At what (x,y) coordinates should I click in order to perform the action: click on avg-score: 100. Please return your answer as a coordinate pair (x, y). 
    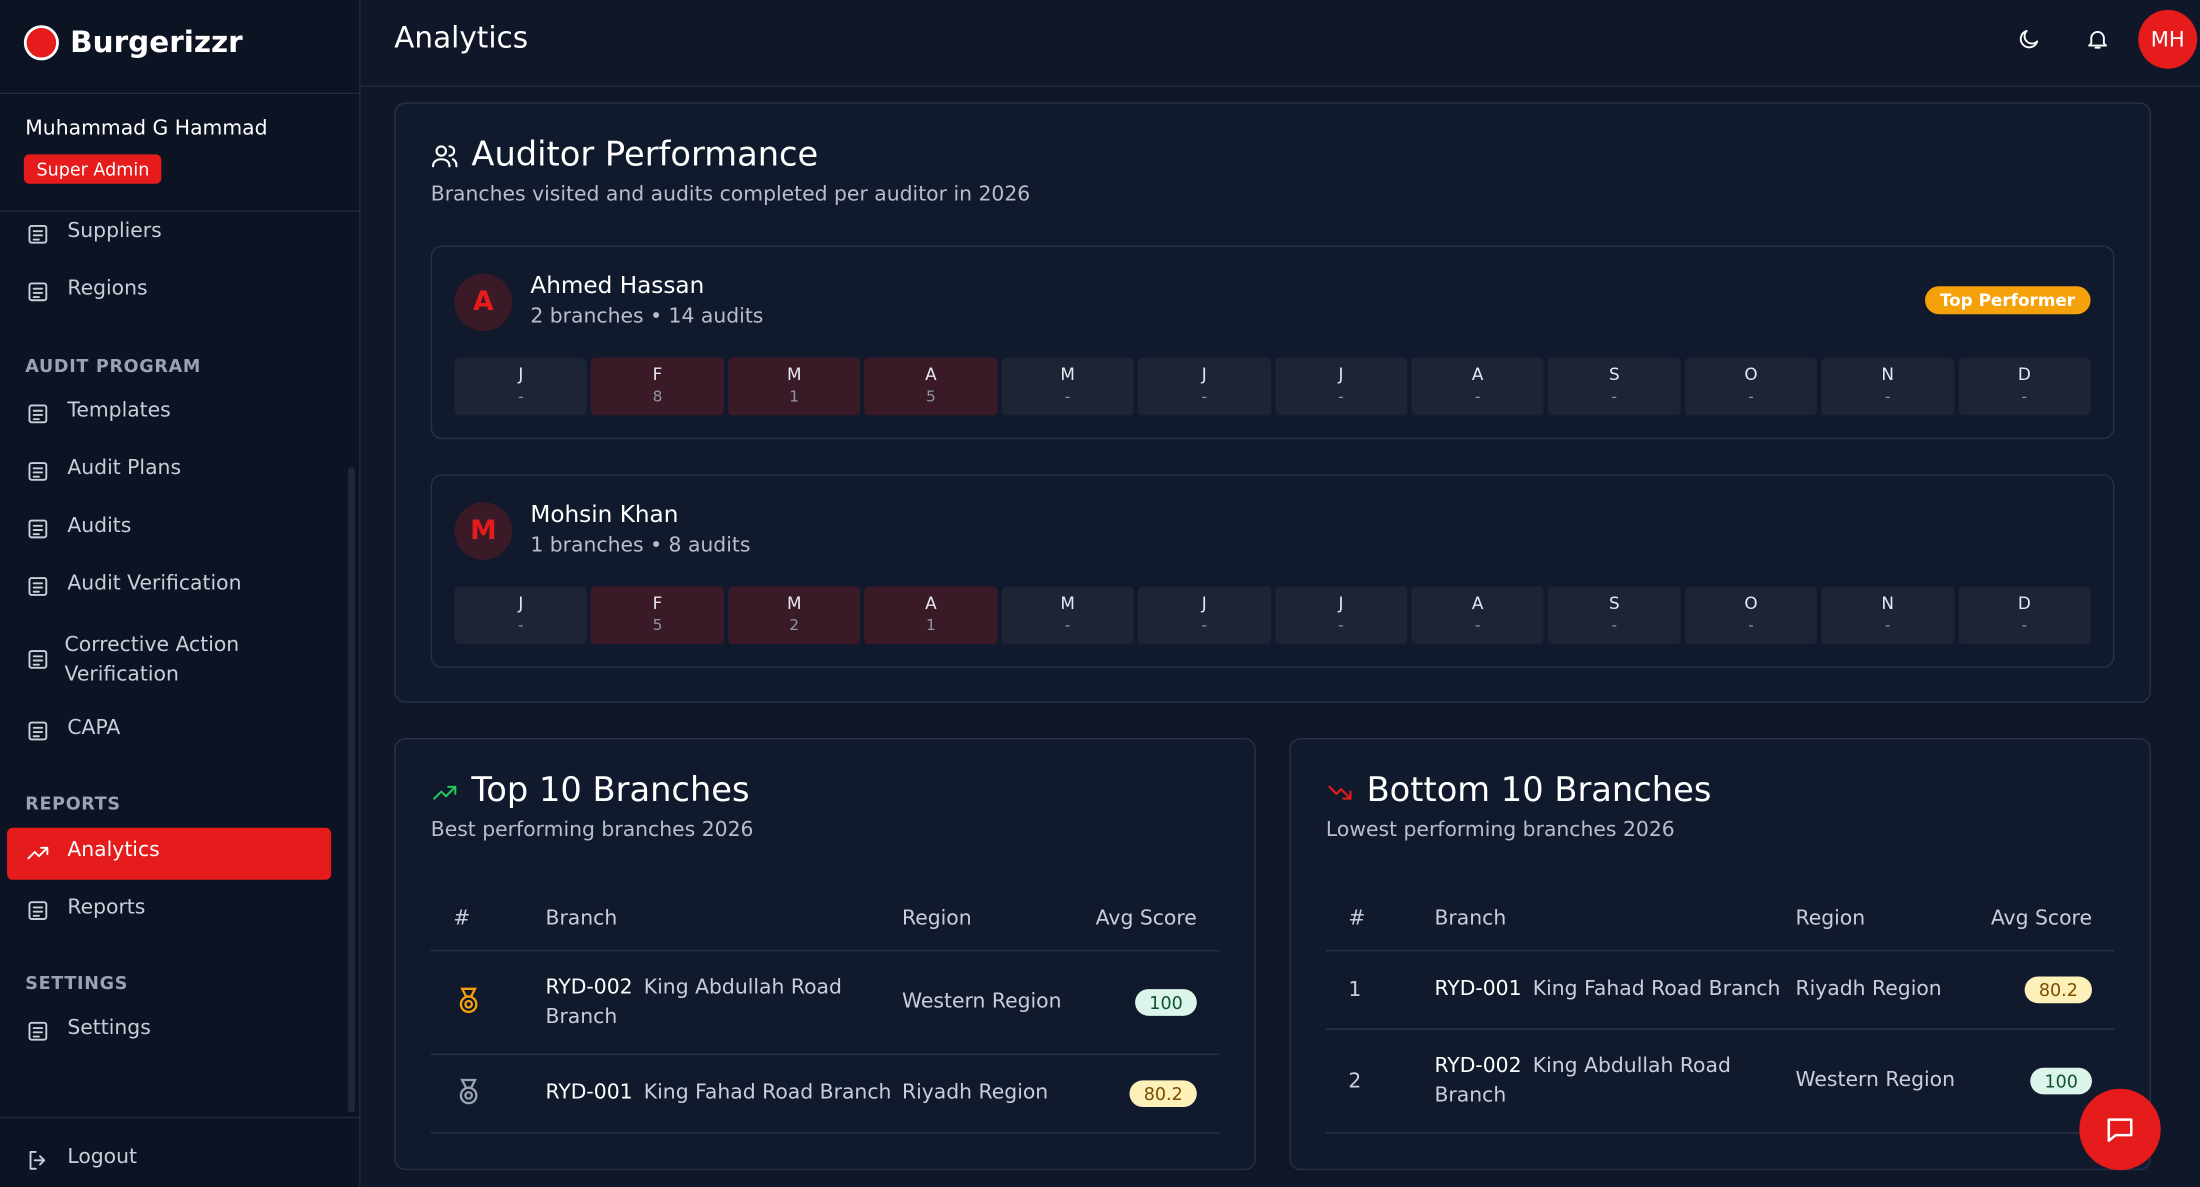
    Looking at the image, I should click on (1147, 1003).